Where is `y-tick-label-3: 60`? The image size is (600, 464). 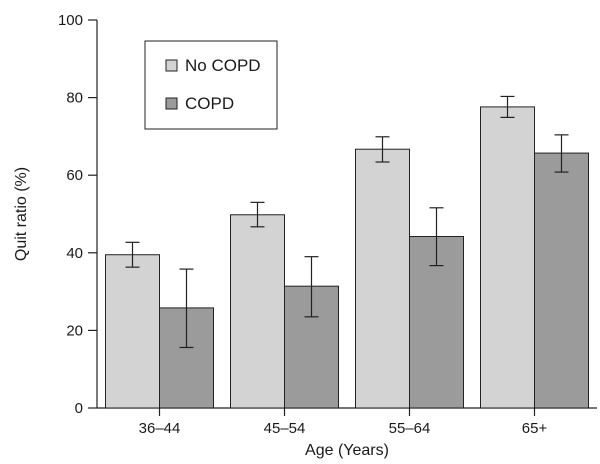
y-tick-label-3: 60 is located at coordinates (74, 175).